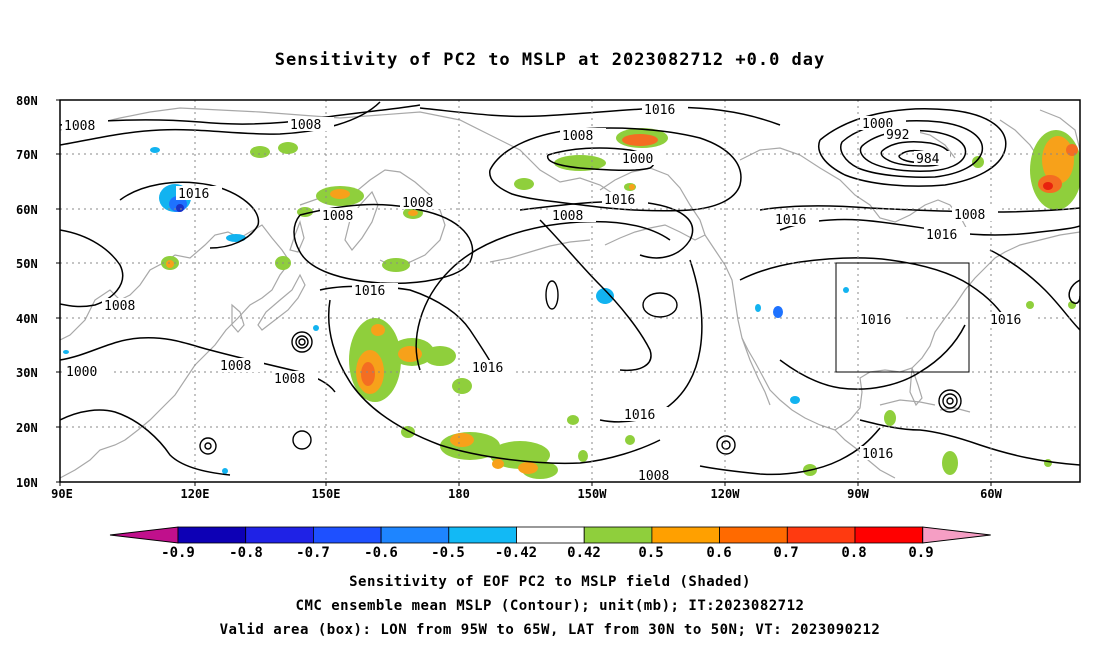 This screenshot has height=650, width=1100. Describe the element at coordinates (62, 494) in the screenshot. I see `lon-label: 90E` at that location.